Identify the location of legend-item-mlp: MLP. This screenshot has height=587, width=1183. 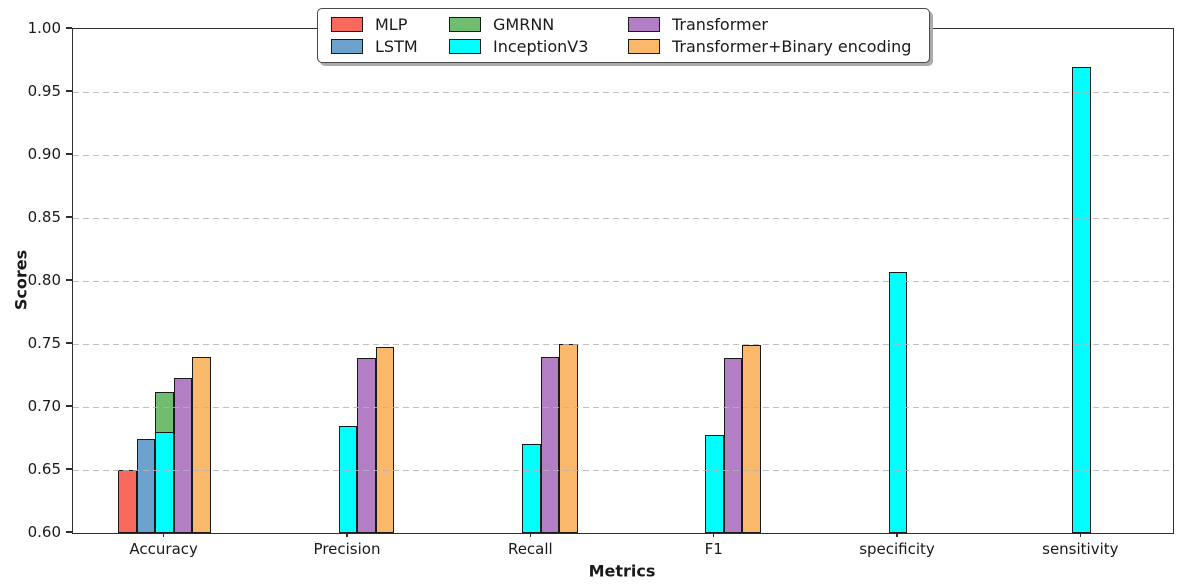
(390, 24).